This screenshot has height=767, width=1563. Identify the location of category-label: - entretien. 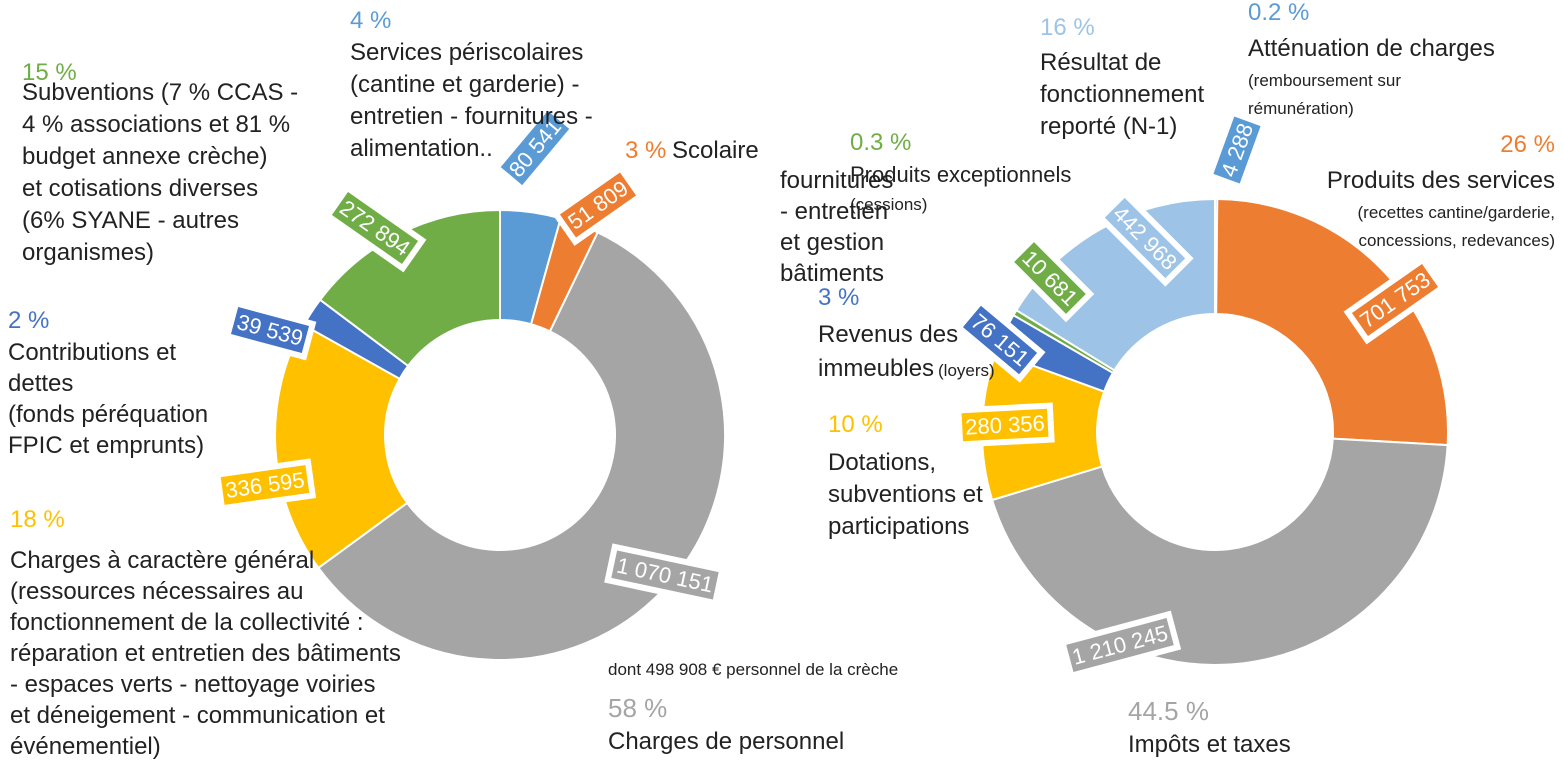
(834, 211).